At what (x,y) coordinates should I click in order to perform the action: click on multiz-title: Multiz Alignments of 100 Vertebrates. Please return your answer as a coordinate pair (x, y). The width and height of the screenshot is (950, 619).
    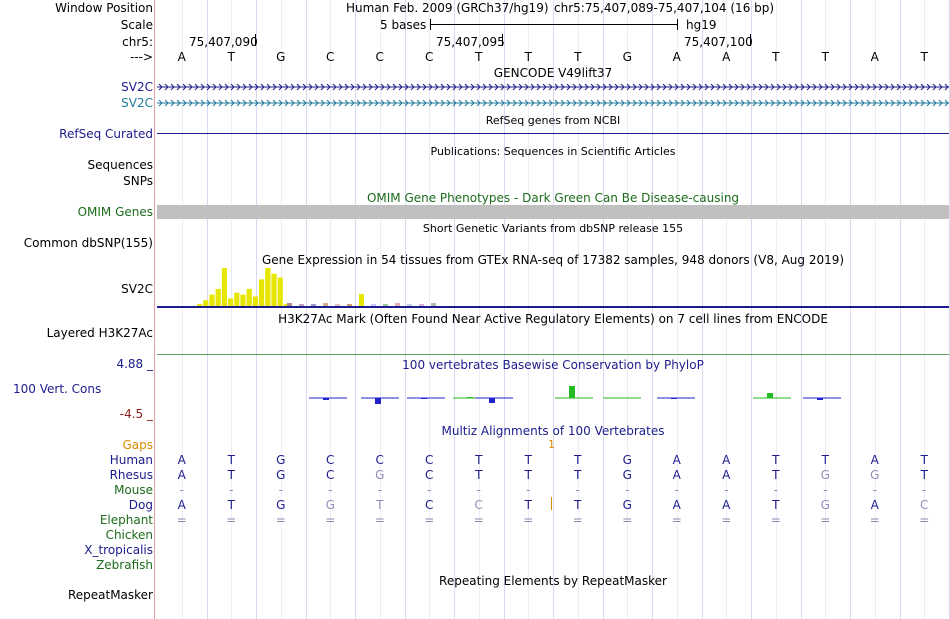
    Looking at the image, I should click on (553, 431).